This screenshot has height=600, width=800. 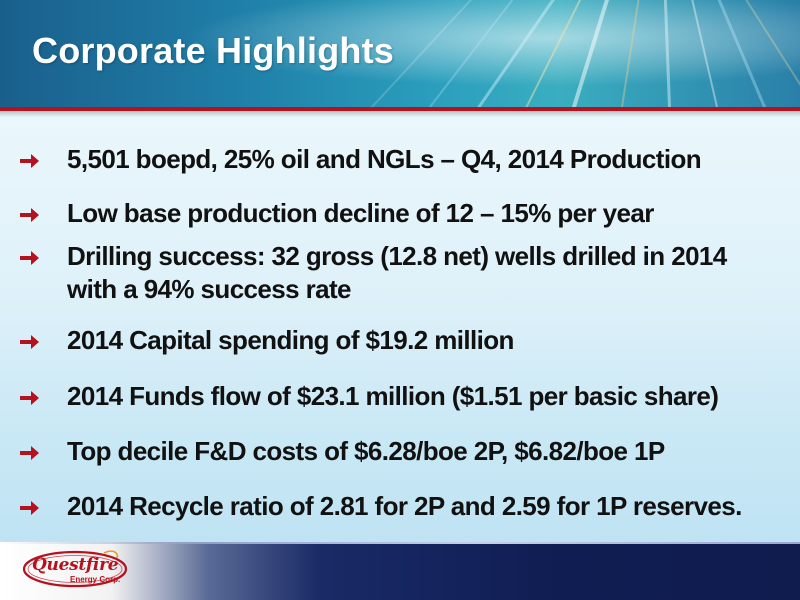 What do you see at coordinates (75, 565) in the screenshot?
I see `logo-wordmark: Questfire` at bounding box center [75, 565].